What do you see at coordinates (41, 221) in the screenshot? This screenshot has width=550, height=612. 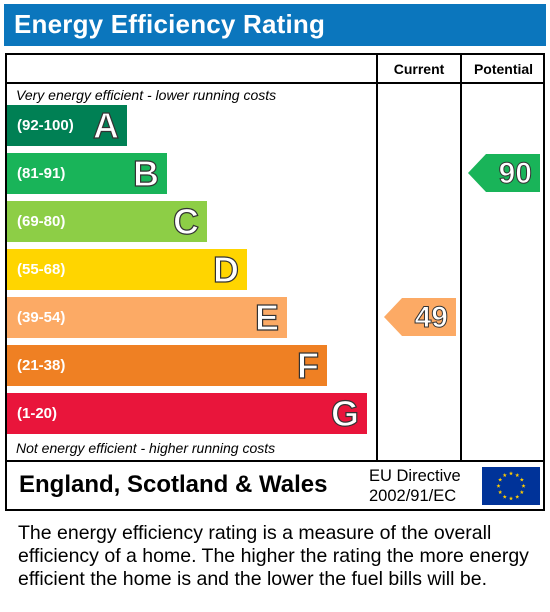 I see `band-range-label: (69-80)` at bounding box center [41, 221].